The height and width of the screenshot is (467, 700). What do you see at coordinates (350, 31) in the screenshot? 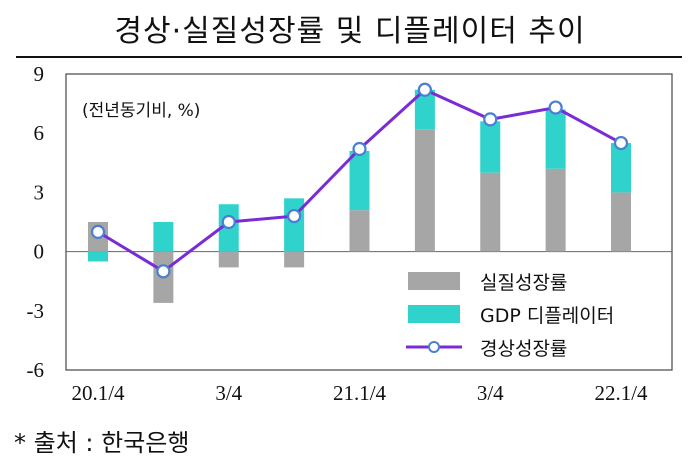
I see `chart-title: 경상·실질성장률 및 디플레이터 추이` at bounding box center [350, 31].